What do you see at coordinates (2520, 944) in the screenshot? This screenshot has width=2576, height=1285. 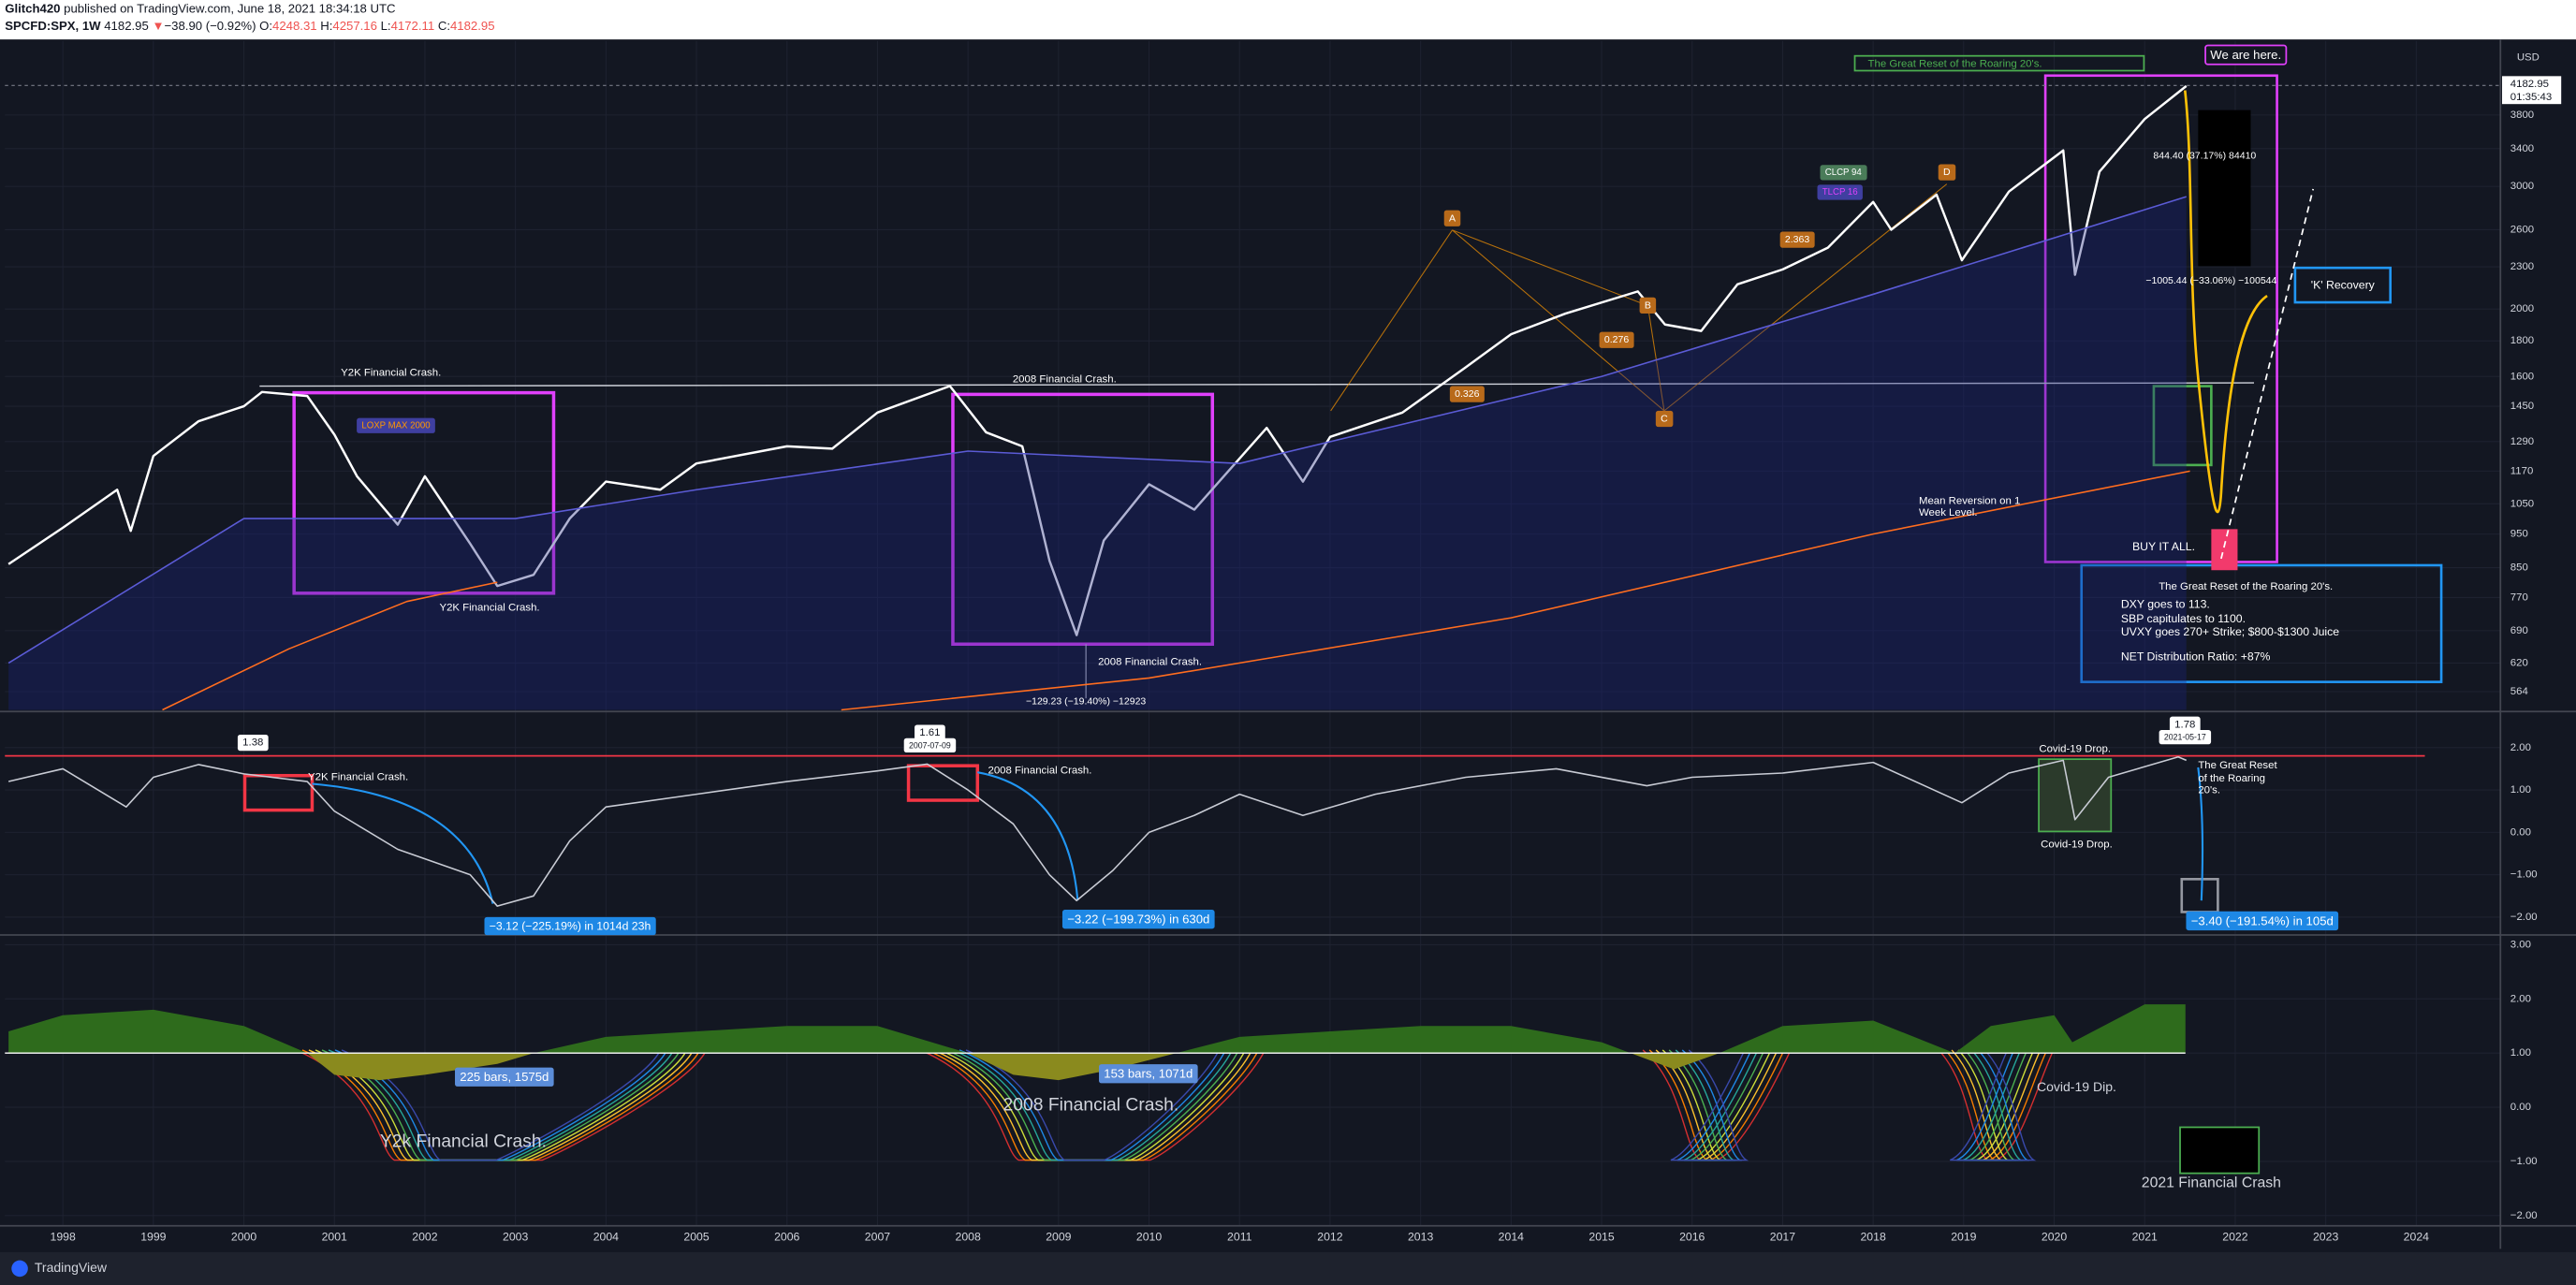 I see `y-tick-label: 3.00` at bounding box center [2520, 944].